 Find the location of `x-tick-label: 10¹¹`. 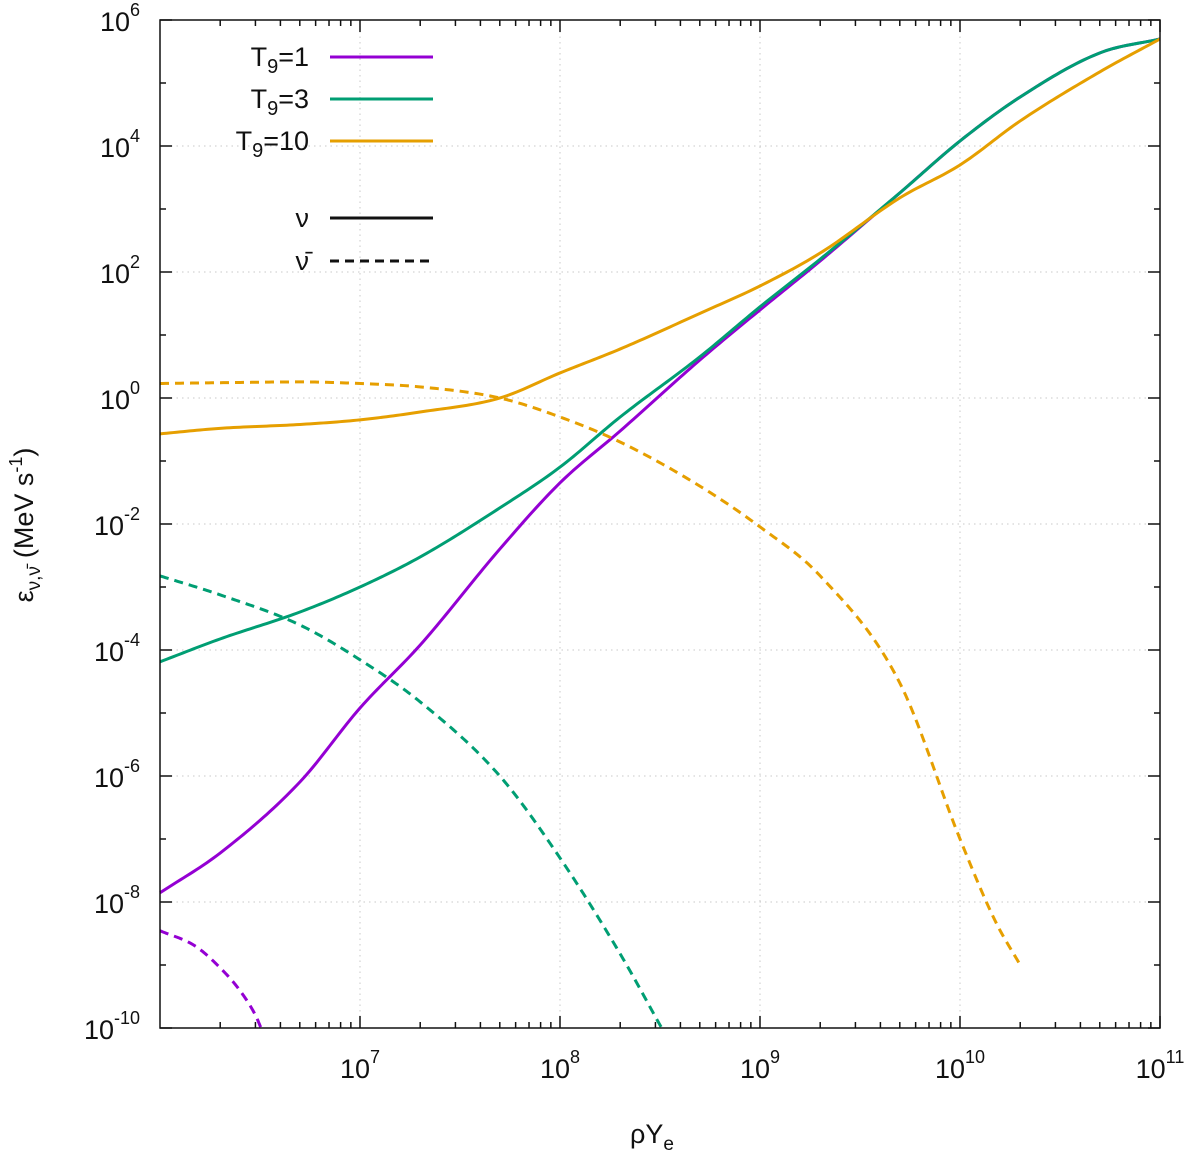

x-tick-label: 10¹¹ is located at coordinates (1160, 1065).